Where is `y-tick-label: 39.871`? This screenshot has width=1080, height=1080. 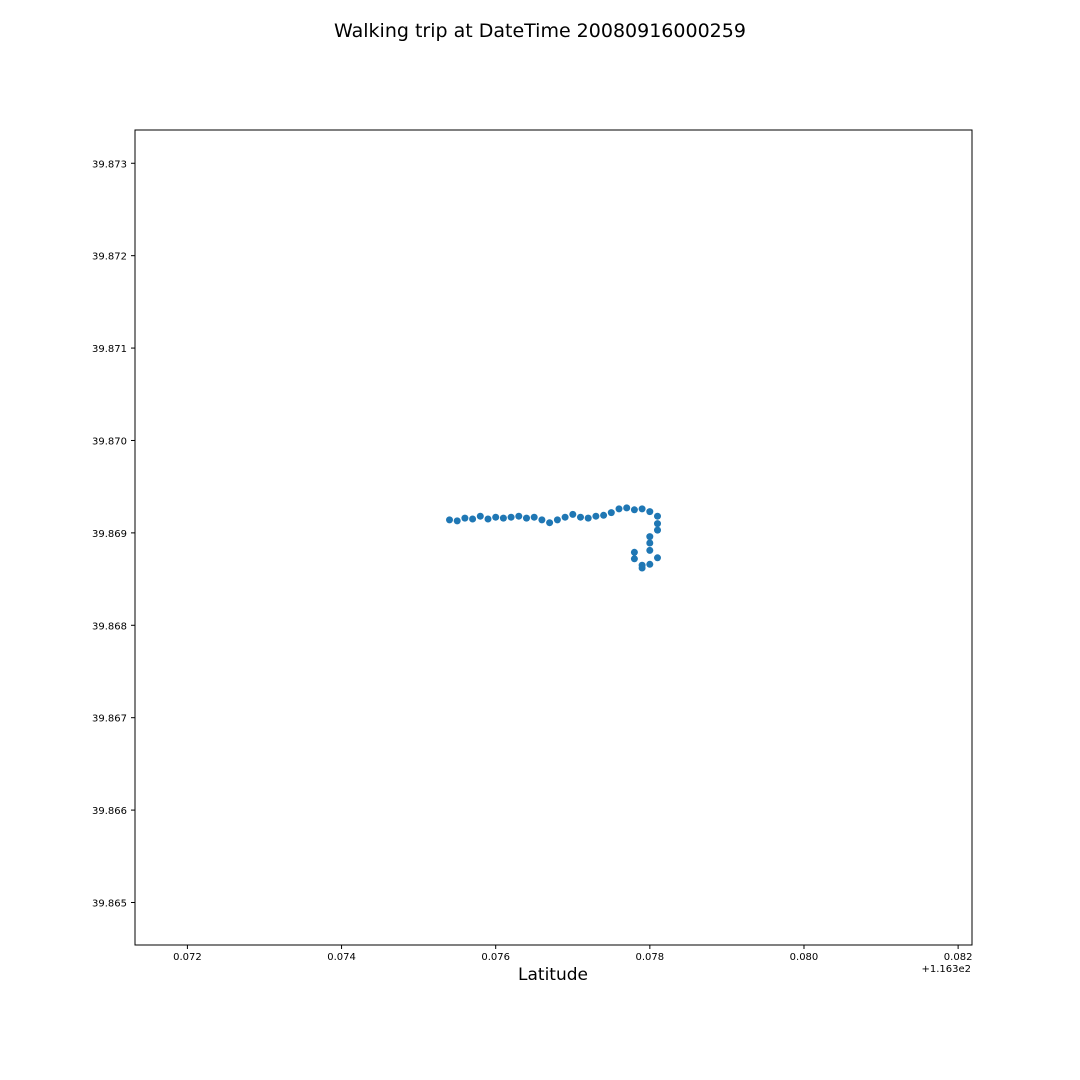 y-tick-label: 39.871 is located at coordinates (109, 349).